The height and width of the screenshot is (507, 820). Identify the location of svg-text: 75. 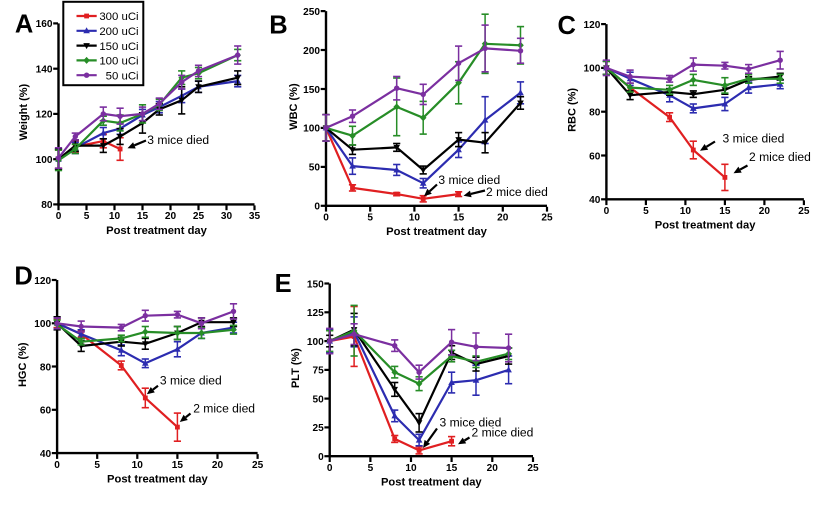
(318, 371).